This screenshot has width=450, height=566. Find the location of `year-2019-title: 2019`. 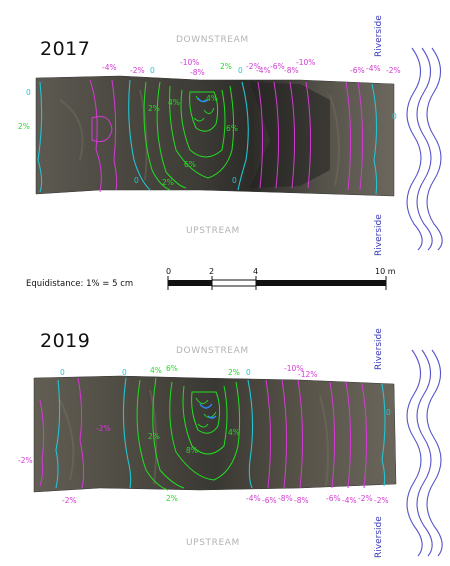

year-2019-title: 2019 is located at coordinates (65, 341).